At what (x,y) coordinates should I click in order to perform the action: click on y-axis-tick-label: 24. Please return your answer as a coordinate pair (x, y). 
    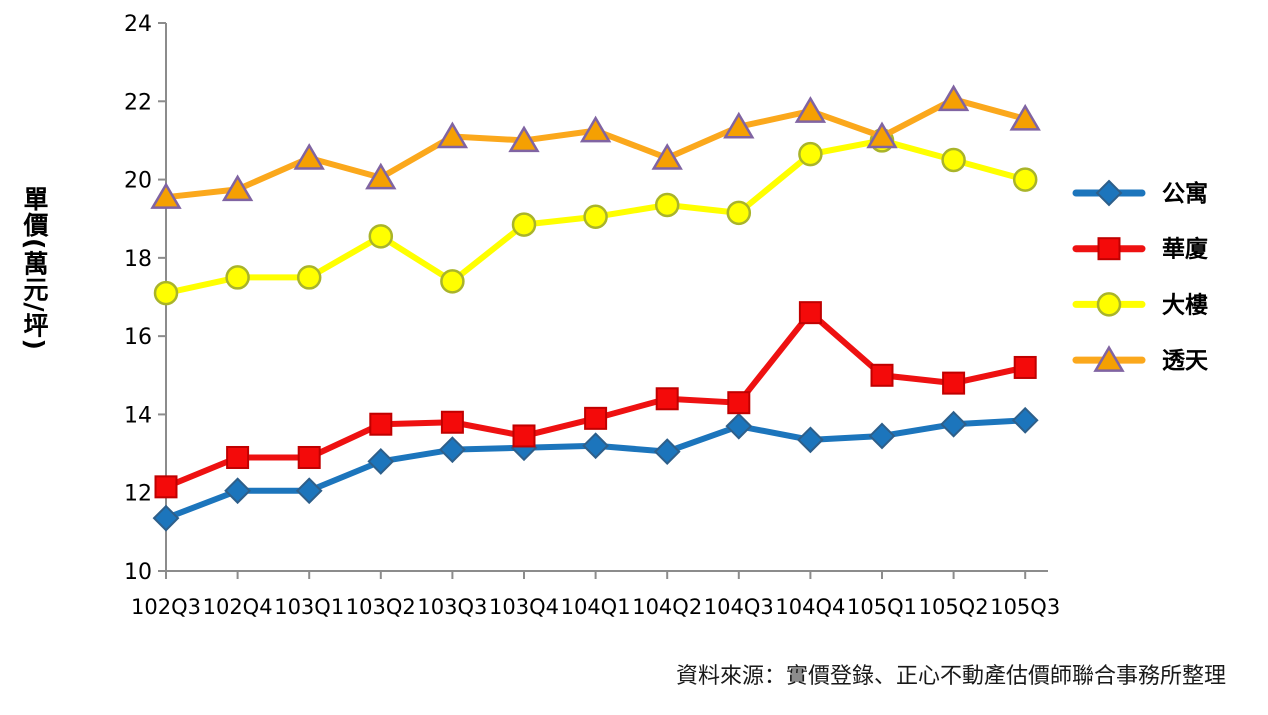
    Looking at the image, I should click on (138, 24).